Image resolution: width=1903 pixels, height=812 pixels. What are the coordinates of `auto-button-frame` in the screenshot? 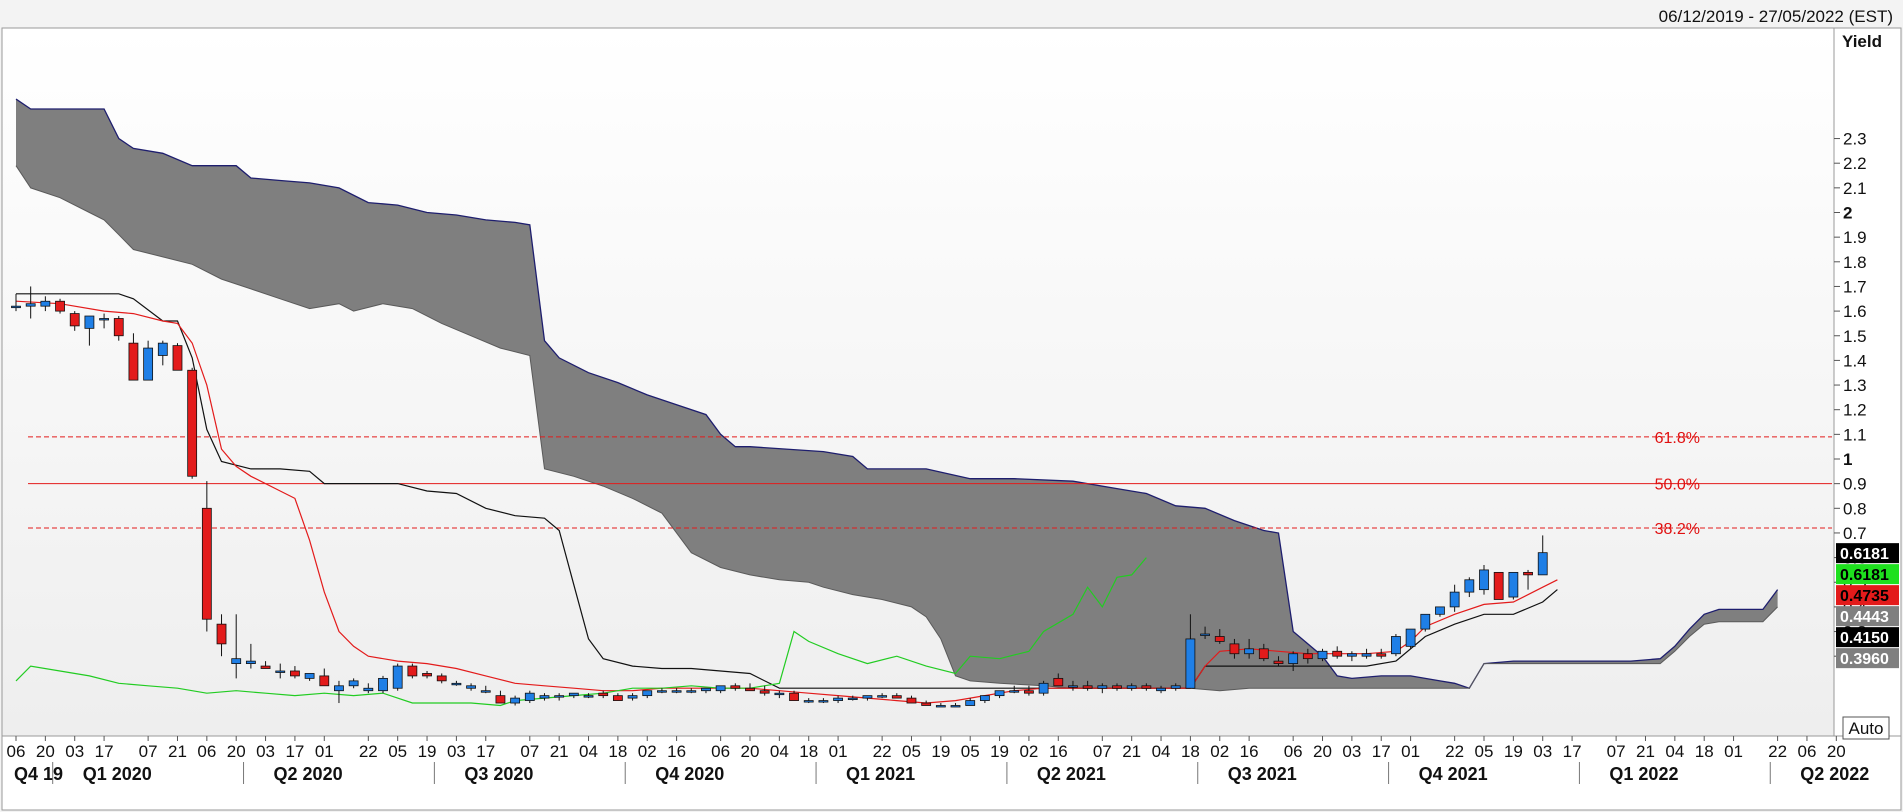 It's located at (1866, 728).